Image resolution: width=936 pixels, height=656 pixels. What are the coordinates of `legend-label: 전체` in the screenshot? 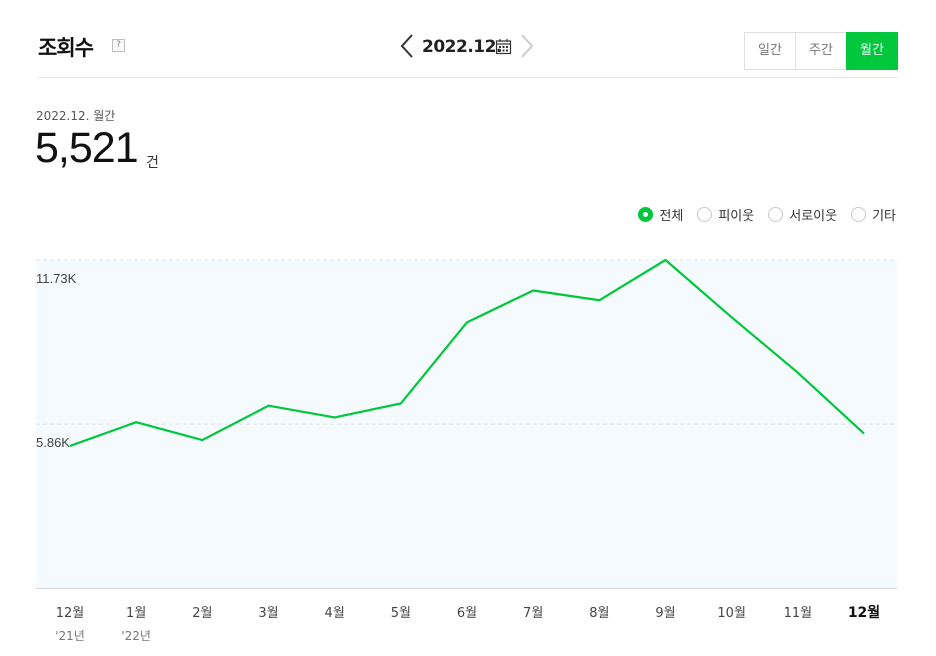 It's located at (671, 216).